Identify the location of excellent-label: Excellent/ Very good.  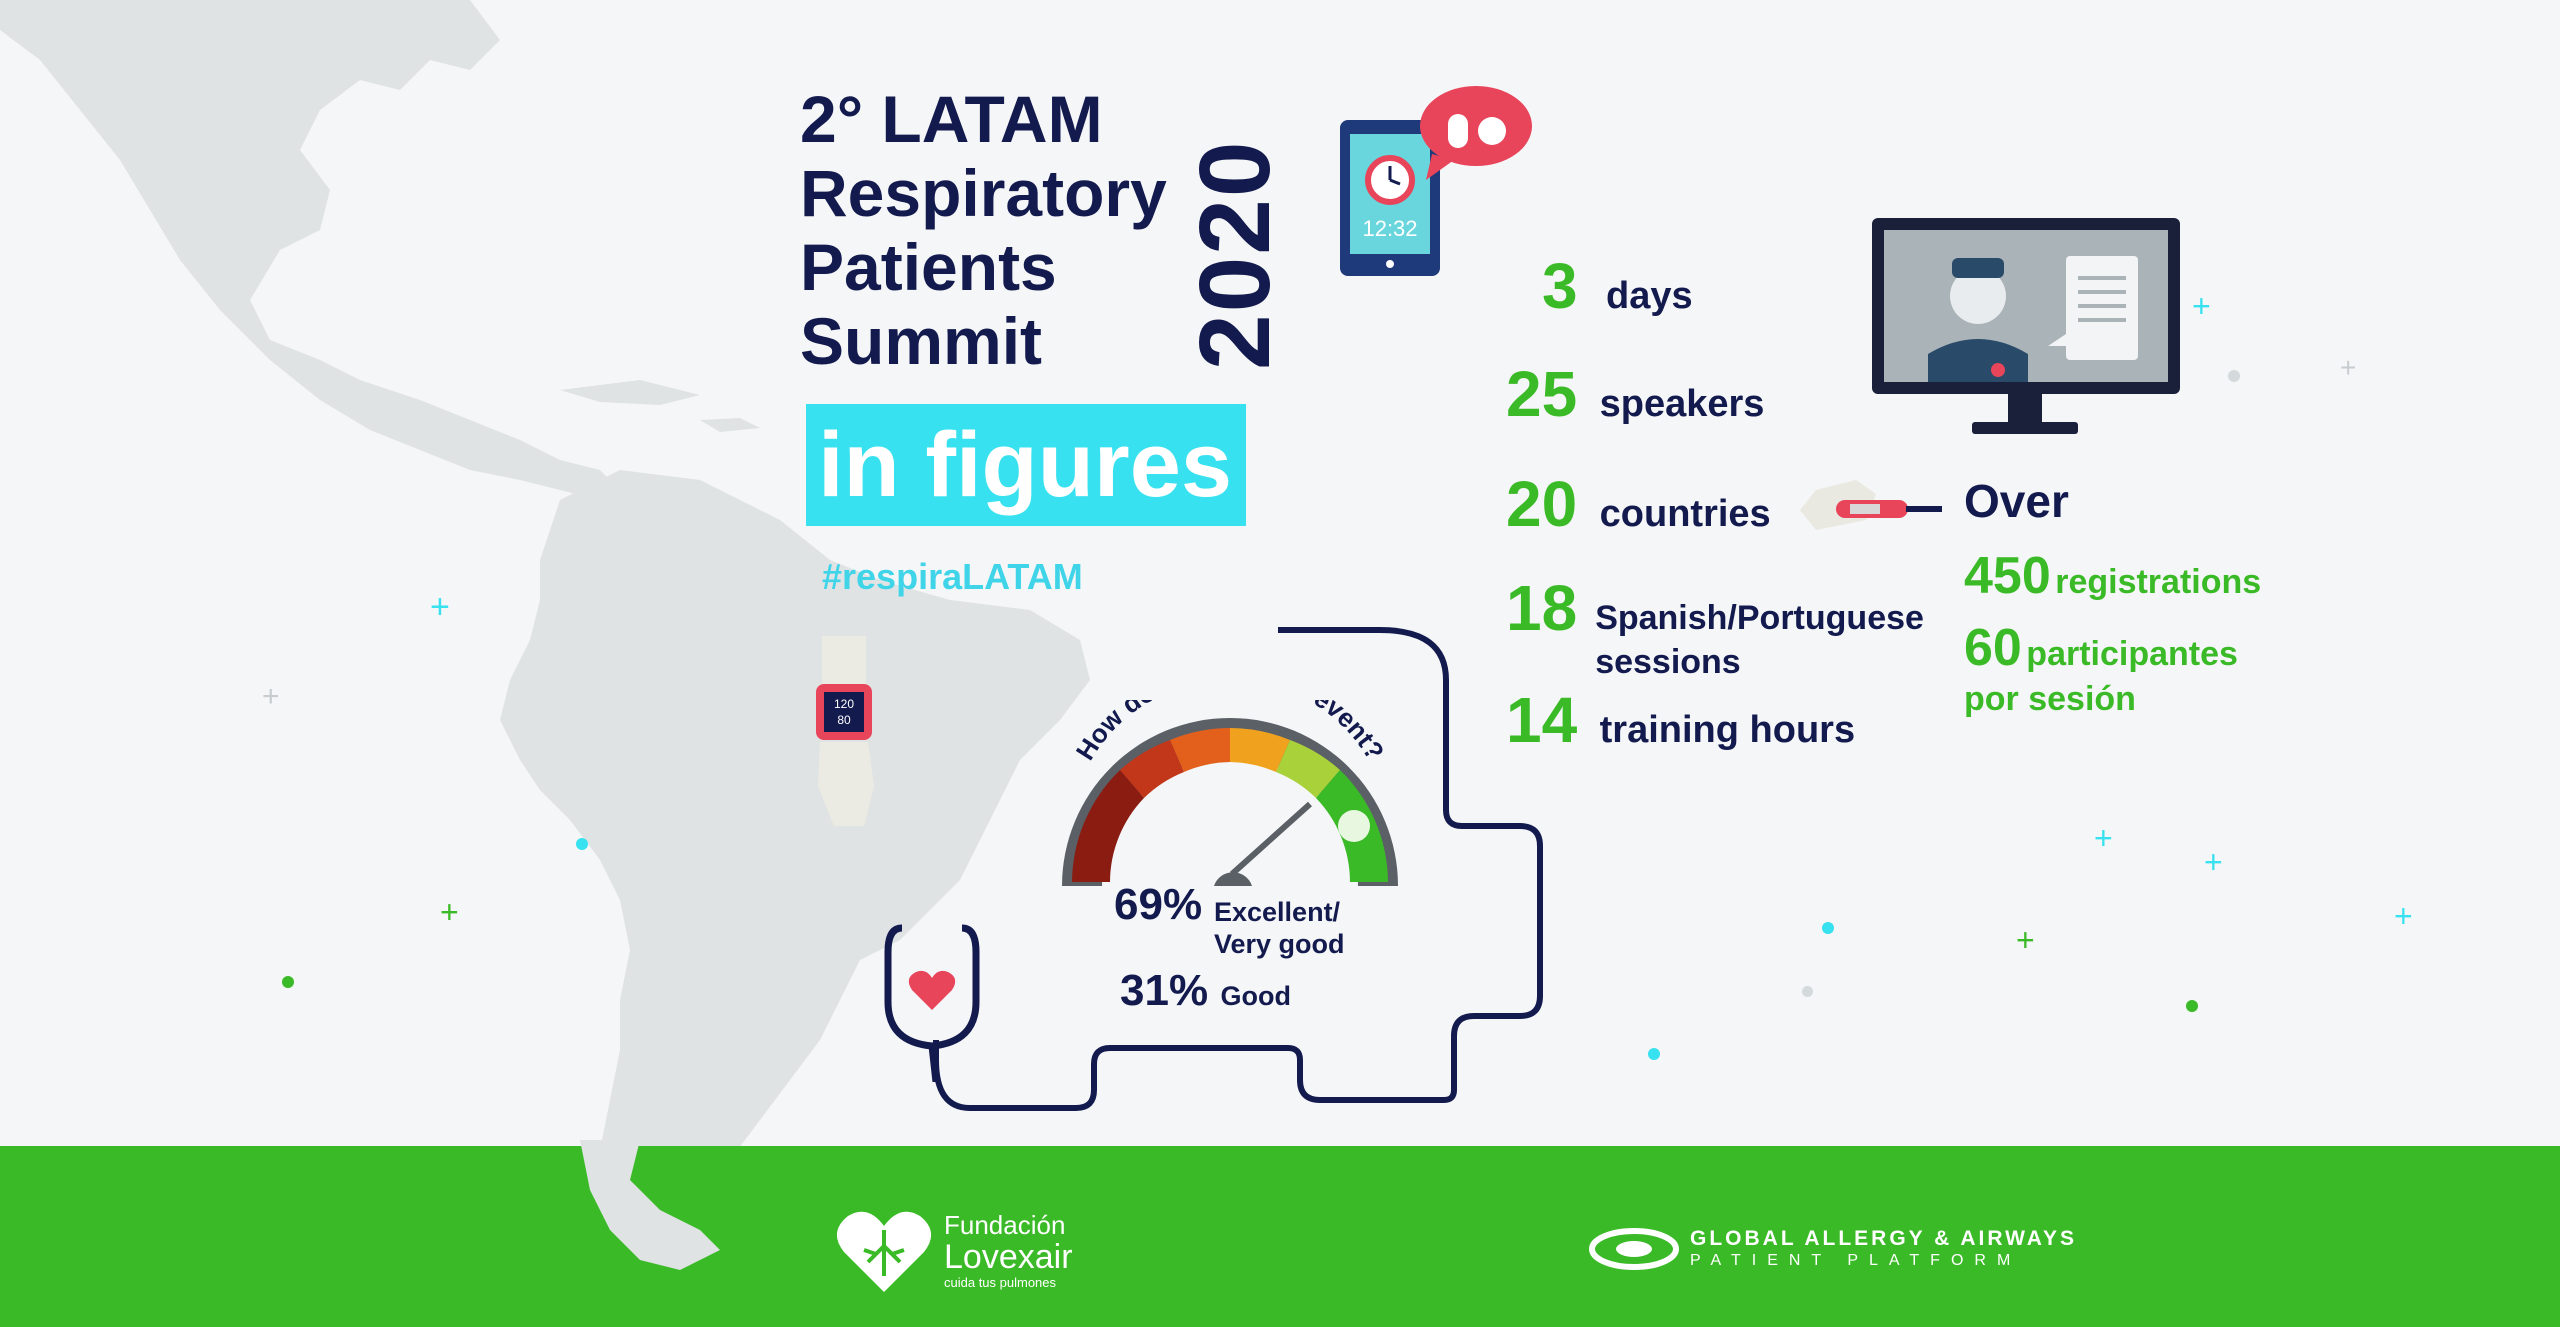
(1279, 928).